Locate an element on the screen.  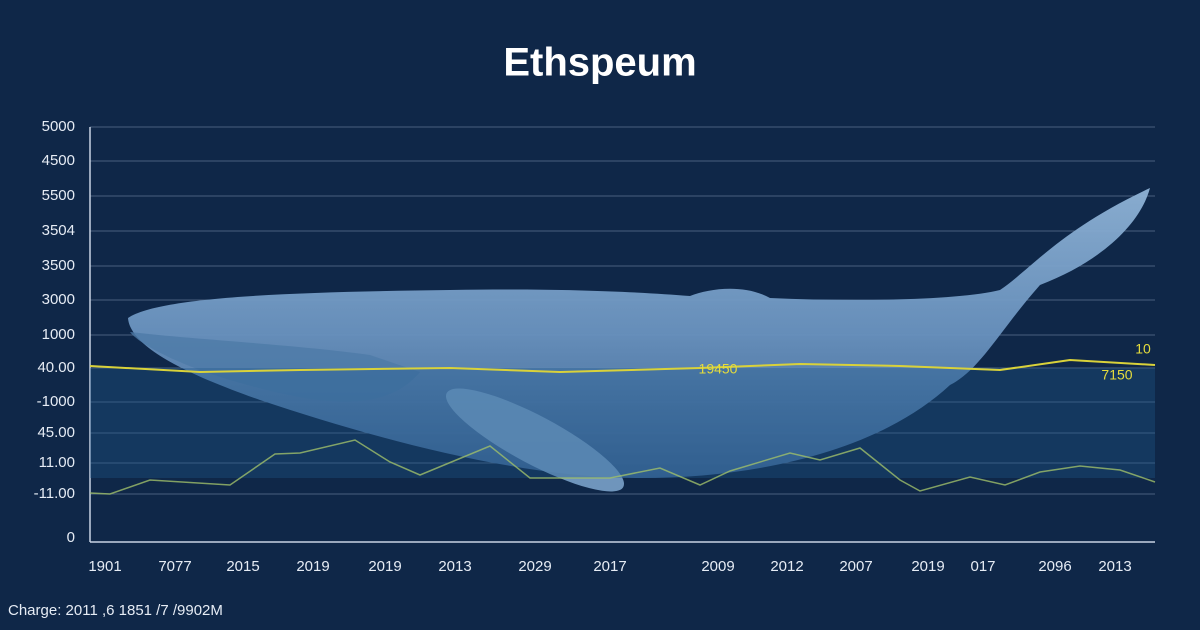
y-label: 0 is located at coordinates (71, 537).